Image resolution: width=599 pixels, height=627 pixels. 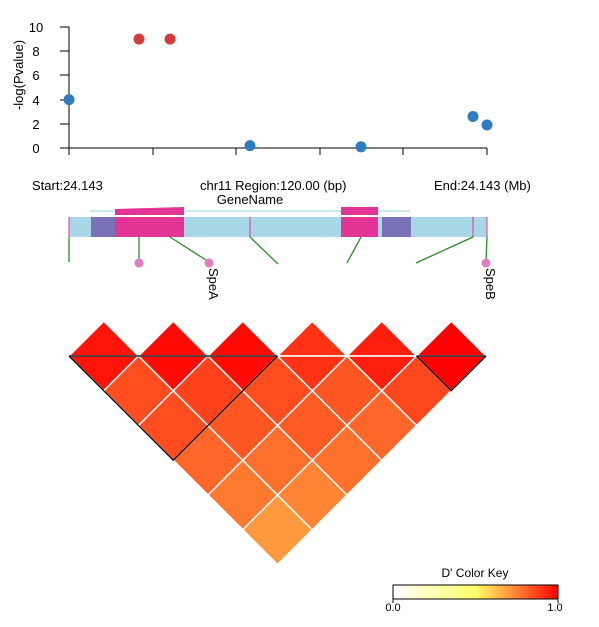 I want to click on region-start-label: Start:24.143, so click(x=67, y=185).